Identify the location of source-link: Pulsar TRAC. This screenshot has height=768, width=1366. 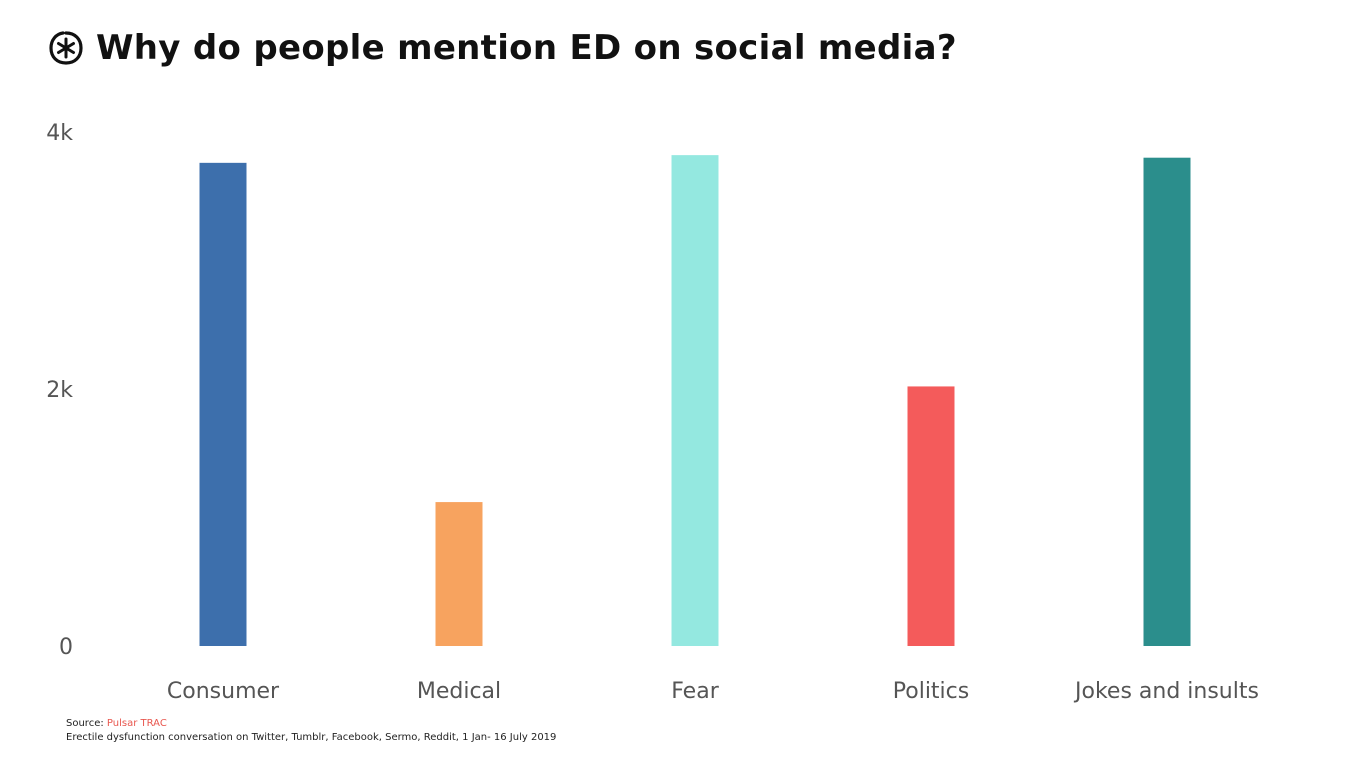
(136, 723).